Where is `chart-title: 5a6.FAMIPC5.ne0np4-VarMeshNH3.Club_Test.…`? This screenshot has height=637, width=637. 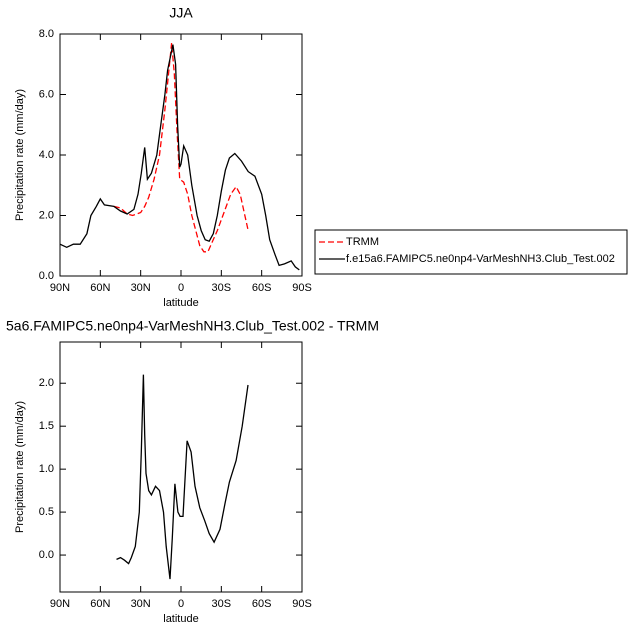 chart-title: 5a6.FAMIPC5.ne0np4-VarMeshNH3.Club_Test.… is located at coordinates (192, 326).